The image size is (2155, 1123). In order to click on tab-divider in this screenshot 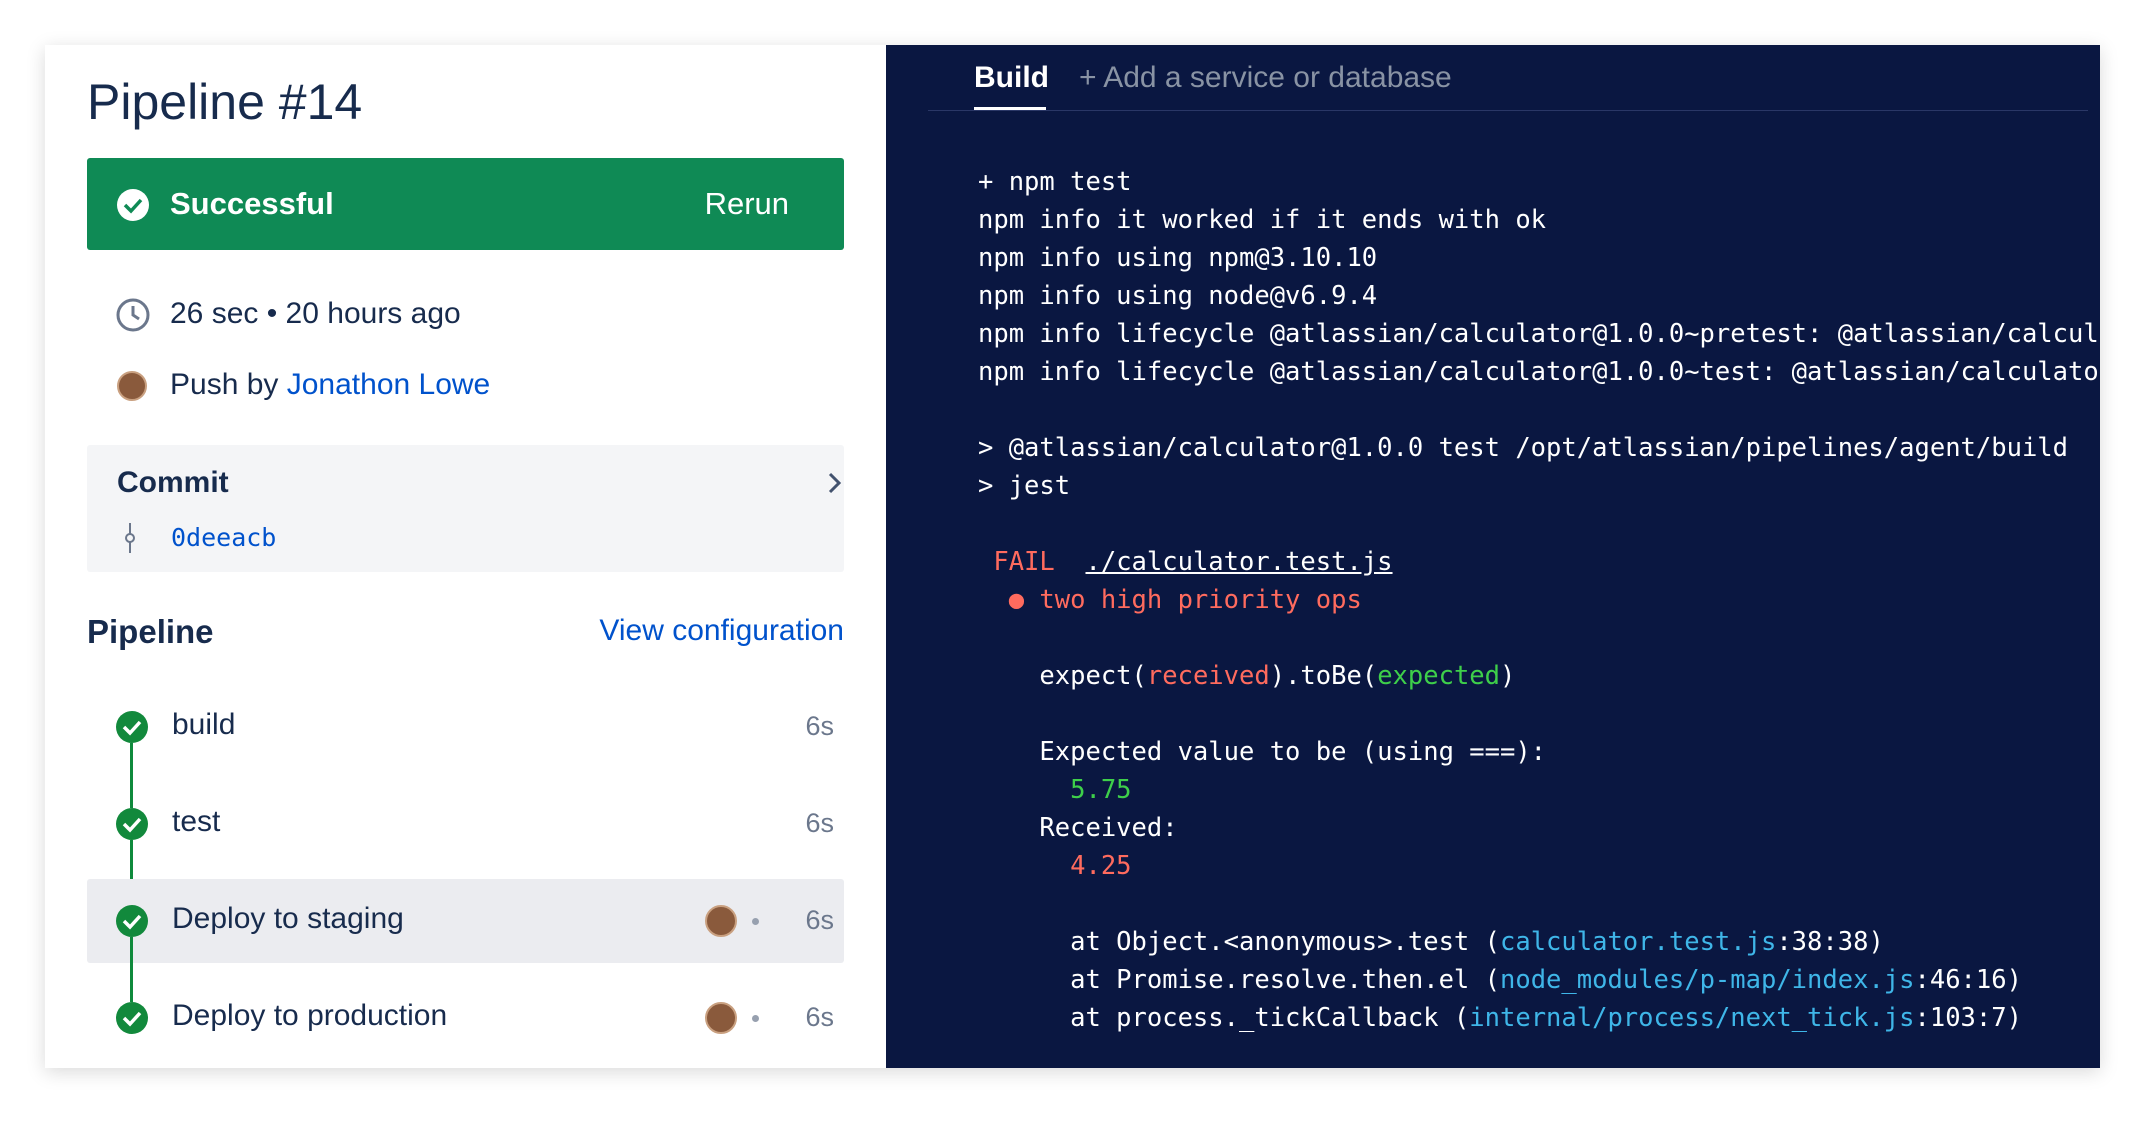, I will do `click(1508, 110)`.